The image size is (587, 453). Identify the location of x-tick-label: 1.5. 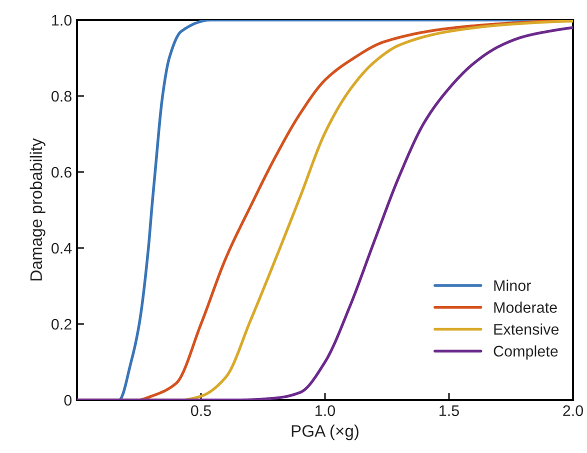
(449, 410).